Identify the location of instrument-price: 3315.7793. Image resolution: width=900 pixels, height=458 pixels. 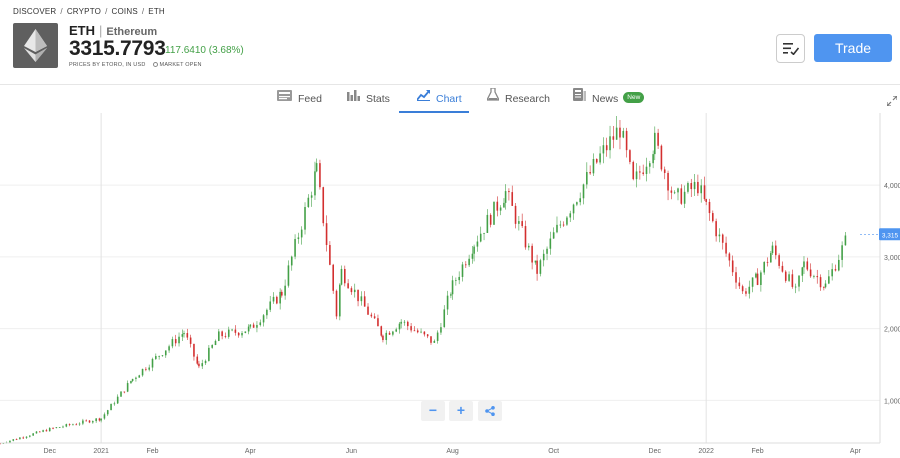
(117, 48).